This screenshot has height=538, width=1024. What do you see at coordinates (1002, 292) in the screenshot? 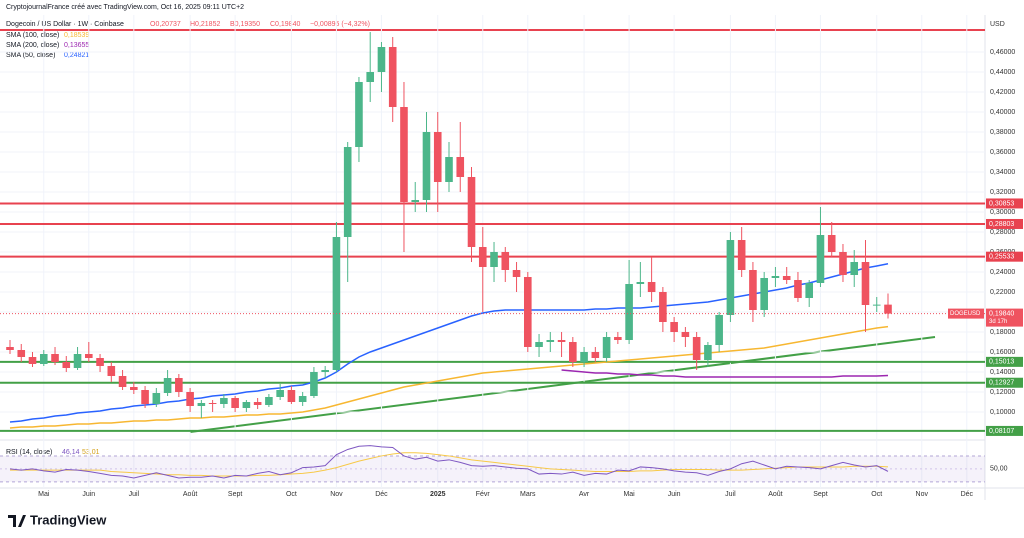
I see `y-tick-label: 0,22000` at bounding box center [1002, 292].